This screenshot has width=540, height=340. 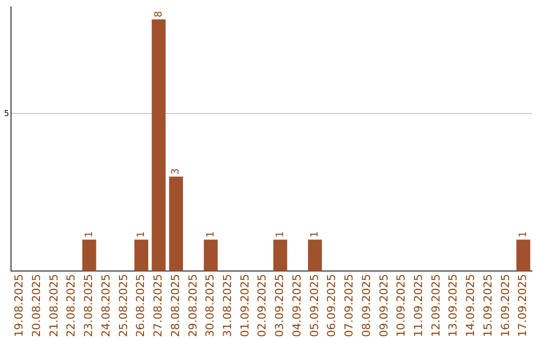 I want to click on x-tick-label: 05.09.2025, so click(x=314, y=306).